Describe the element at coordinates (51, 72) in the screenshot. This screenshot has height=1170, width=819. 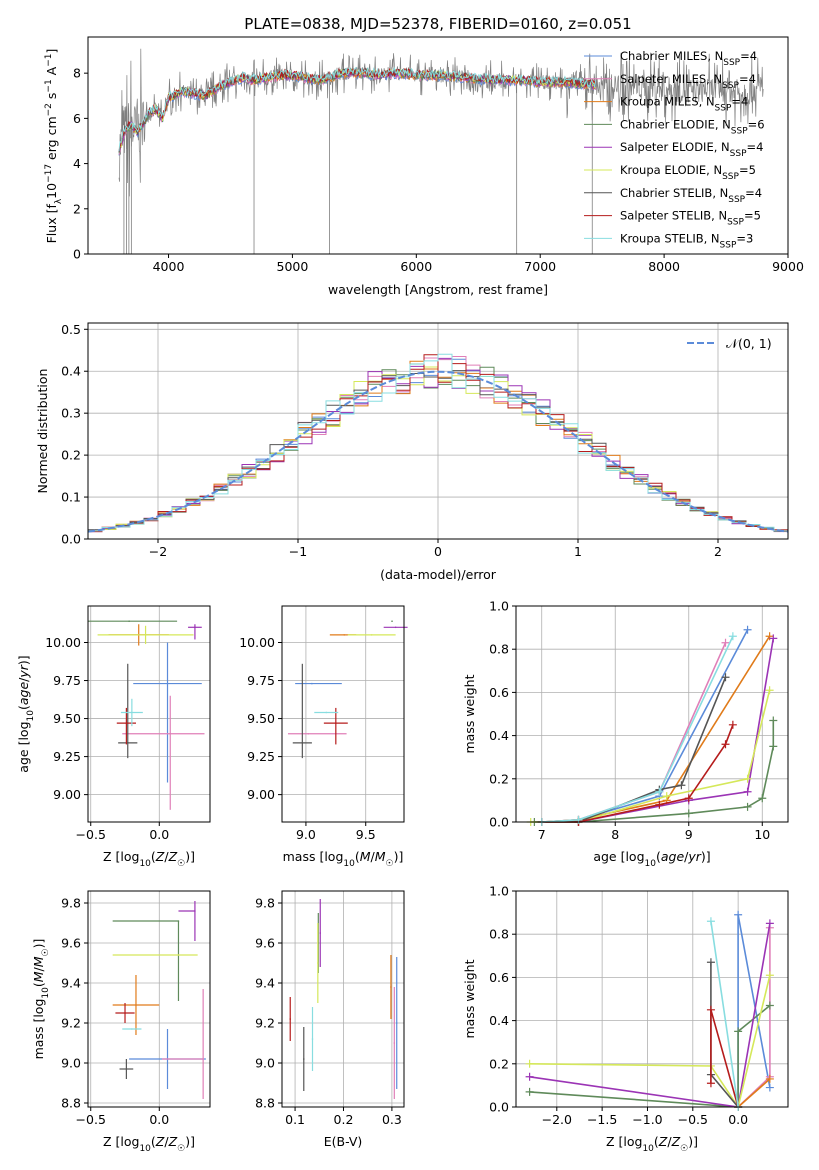
I see `label-part: A` at that location.